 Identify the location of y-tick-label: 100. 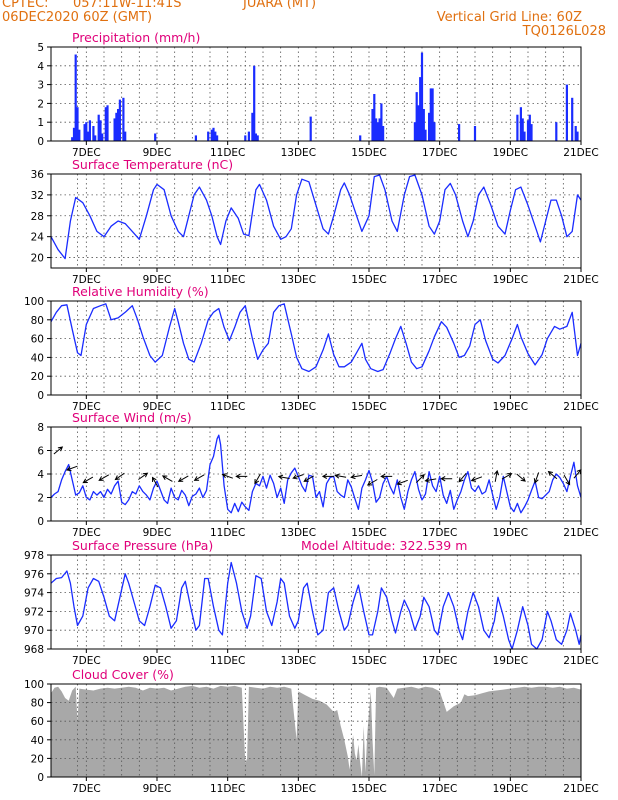
(34, 685).